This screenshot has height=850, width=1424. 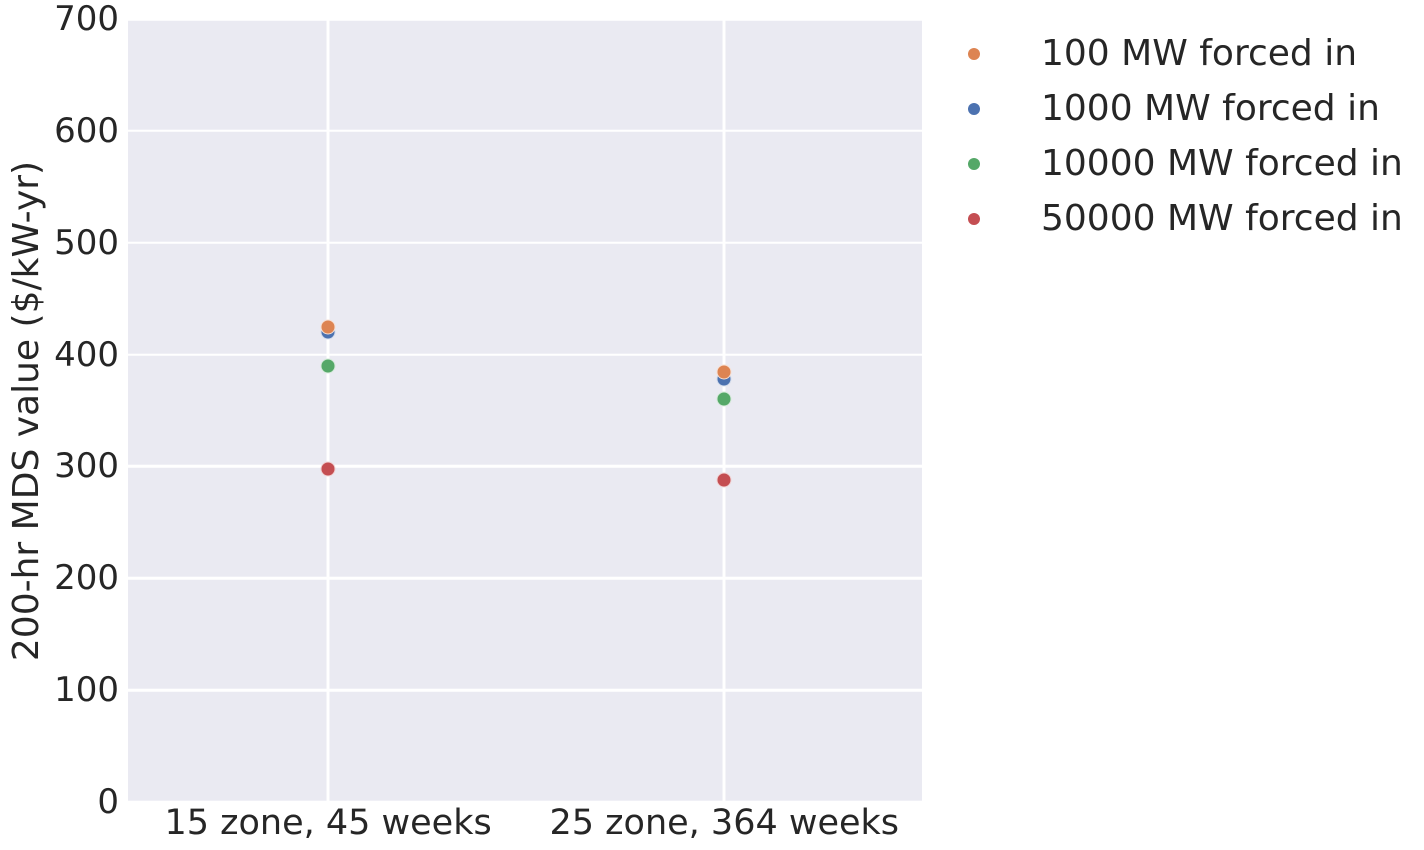 I want to click on y-tick-label-300: 300, so click(x=86, y=466).